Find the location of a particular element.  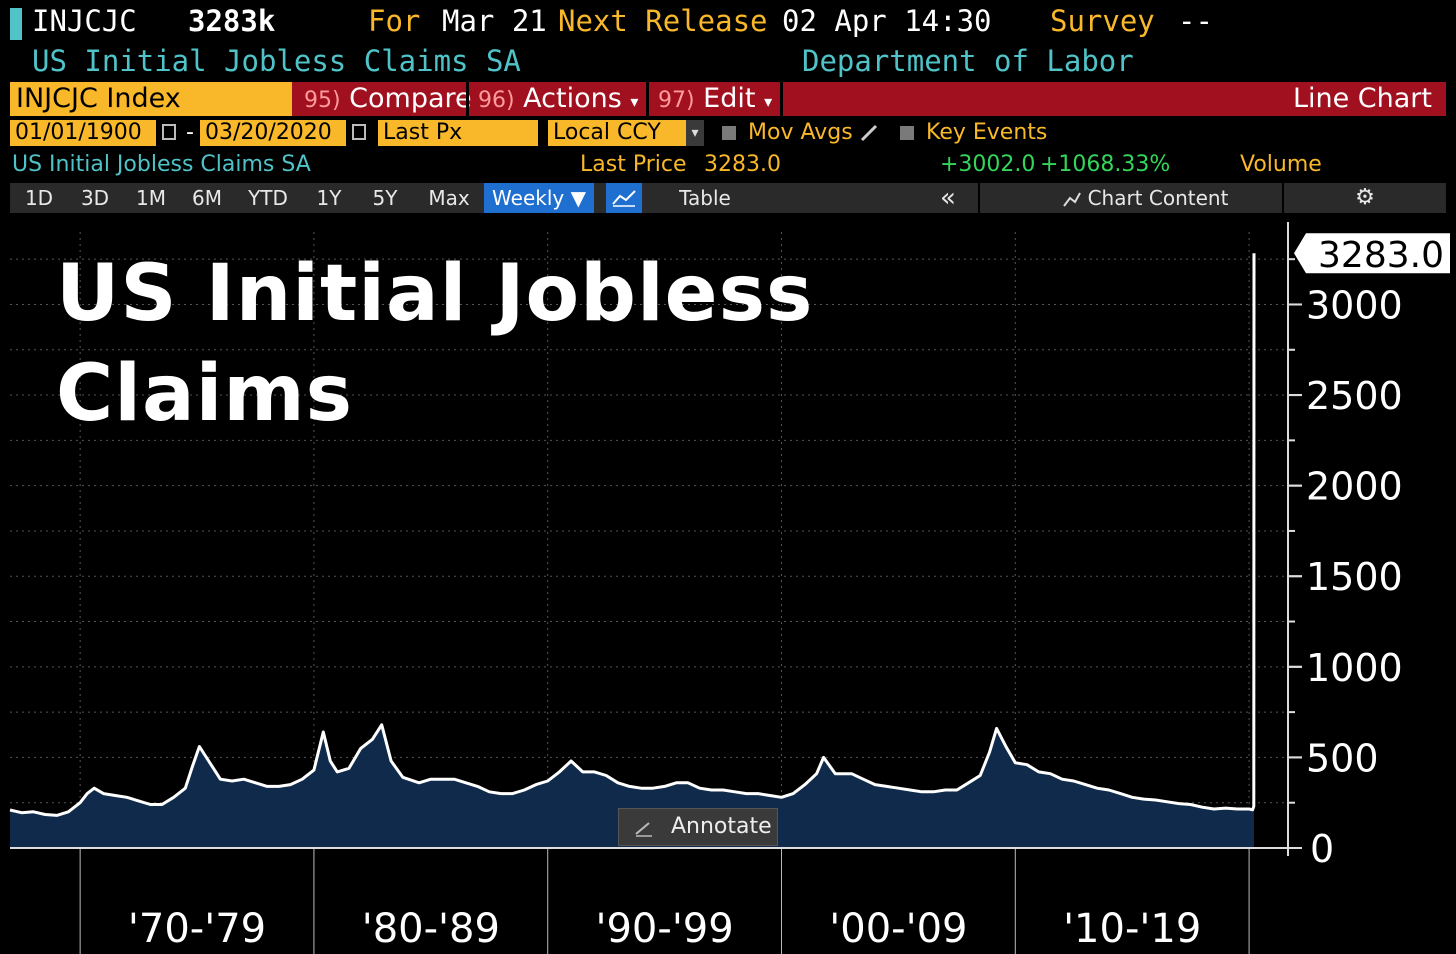

edit-number: 97) is located at coordinates (676, 100).